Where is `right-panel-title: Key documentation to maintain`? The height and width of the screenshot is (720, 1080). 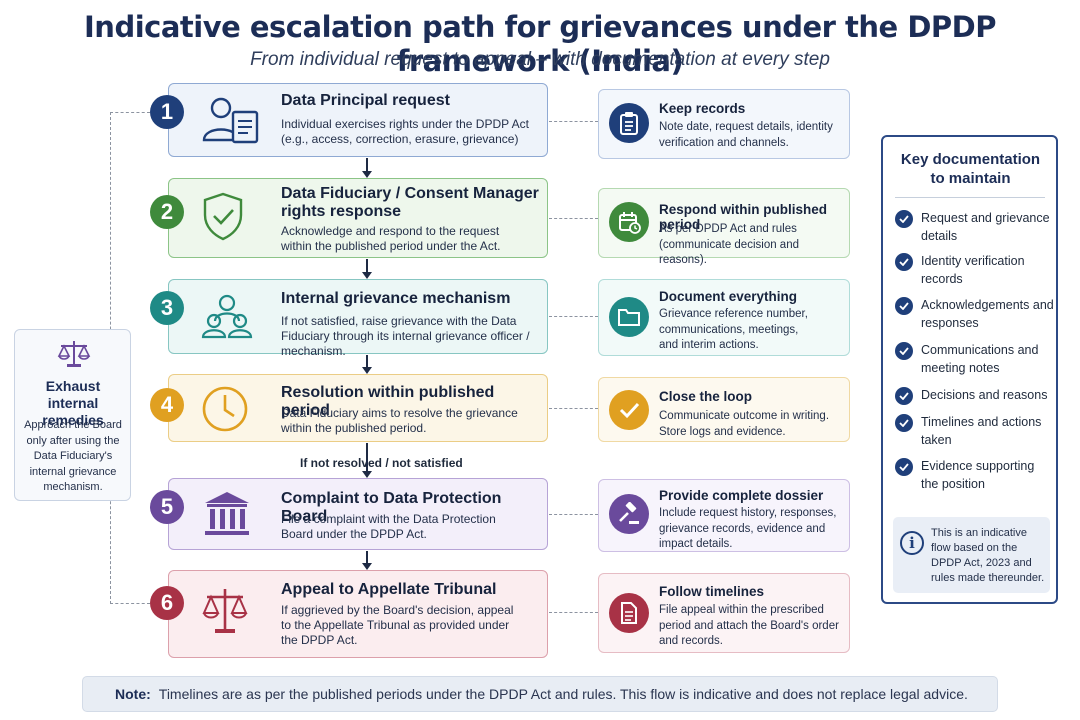
right-panel-title: Key documentation to maintain is located at coordinates (970, 169).